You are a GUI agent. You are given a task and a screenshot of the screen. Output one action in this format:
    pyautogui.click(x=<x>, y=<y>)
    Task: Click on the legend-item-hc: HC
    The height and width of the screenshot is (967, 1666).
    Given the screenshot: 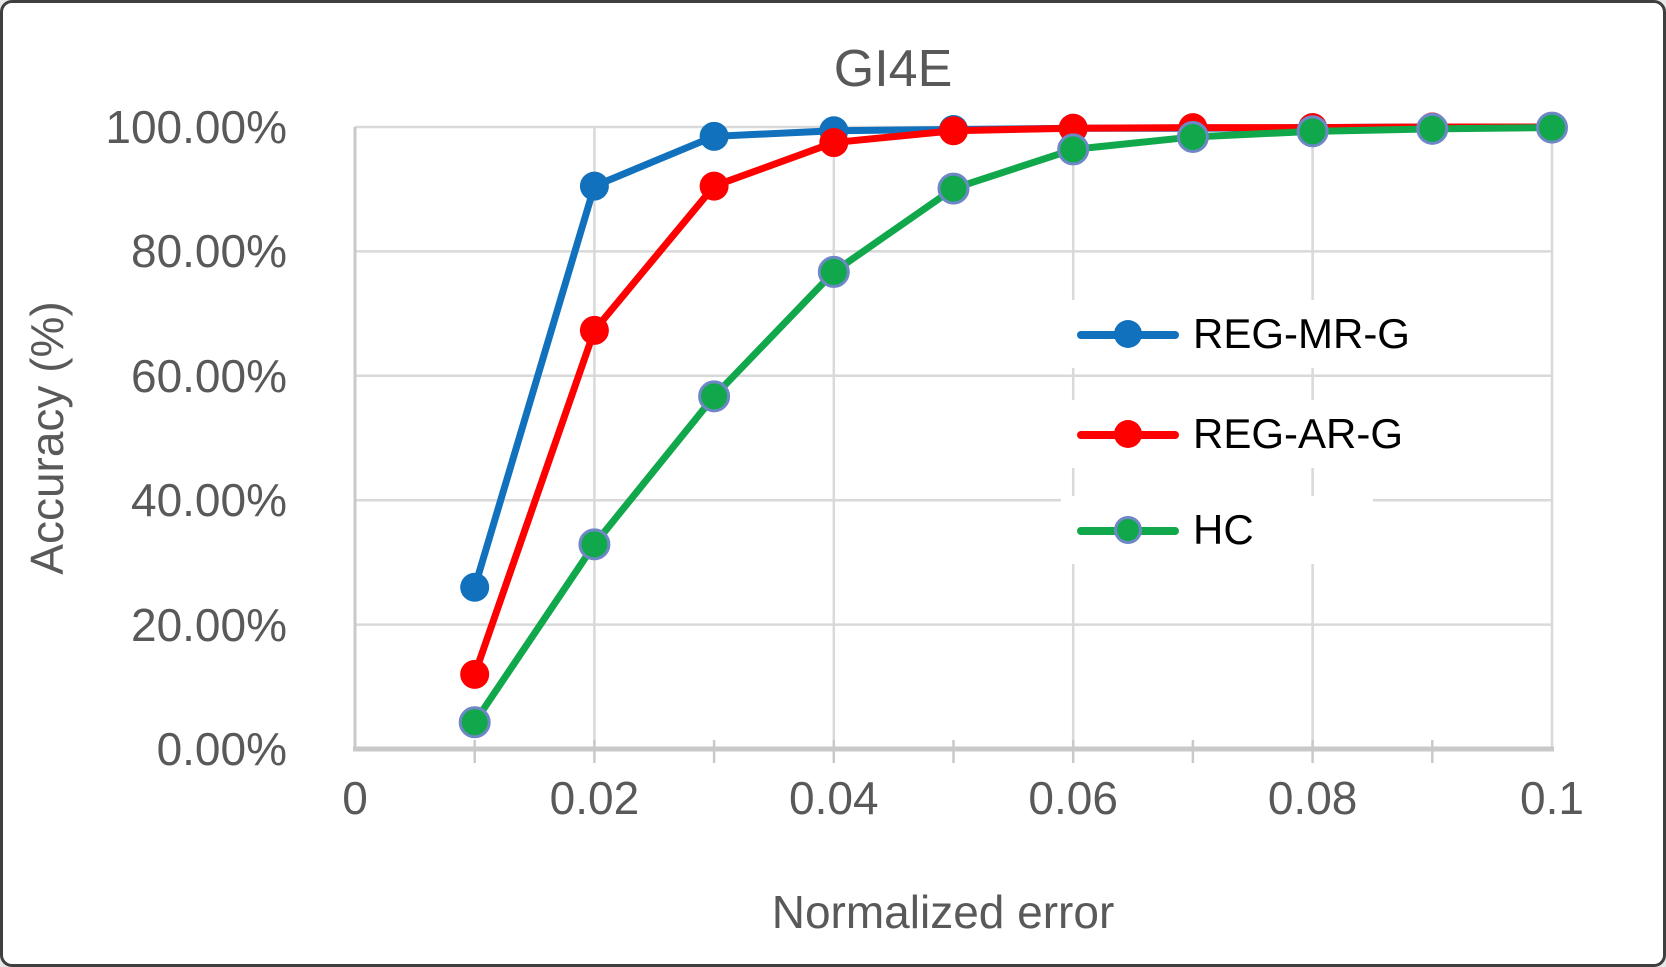 What is the action you would take?
    pyautogui.click(x=1217, y=530)
    